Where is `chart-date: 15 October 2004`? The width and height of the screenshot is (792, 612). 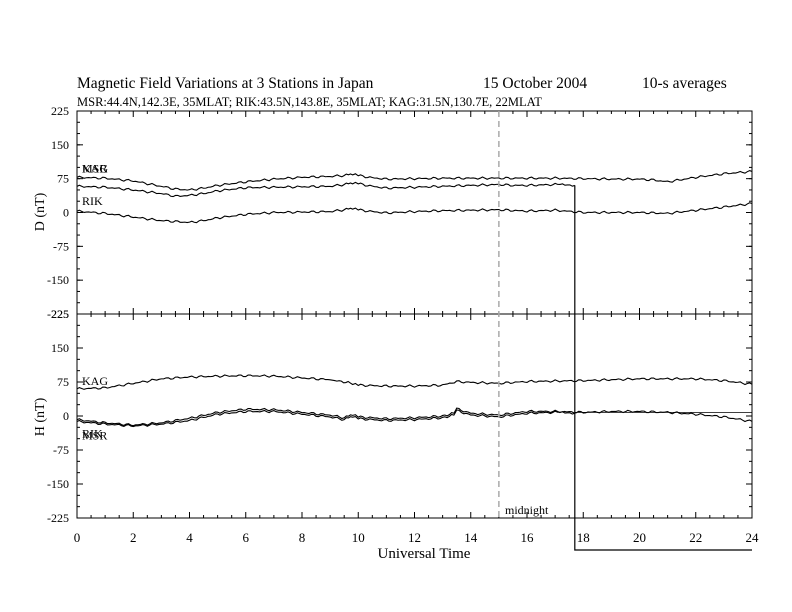
chart-date: 15 October 2004 is located at coordinates (535, 83).